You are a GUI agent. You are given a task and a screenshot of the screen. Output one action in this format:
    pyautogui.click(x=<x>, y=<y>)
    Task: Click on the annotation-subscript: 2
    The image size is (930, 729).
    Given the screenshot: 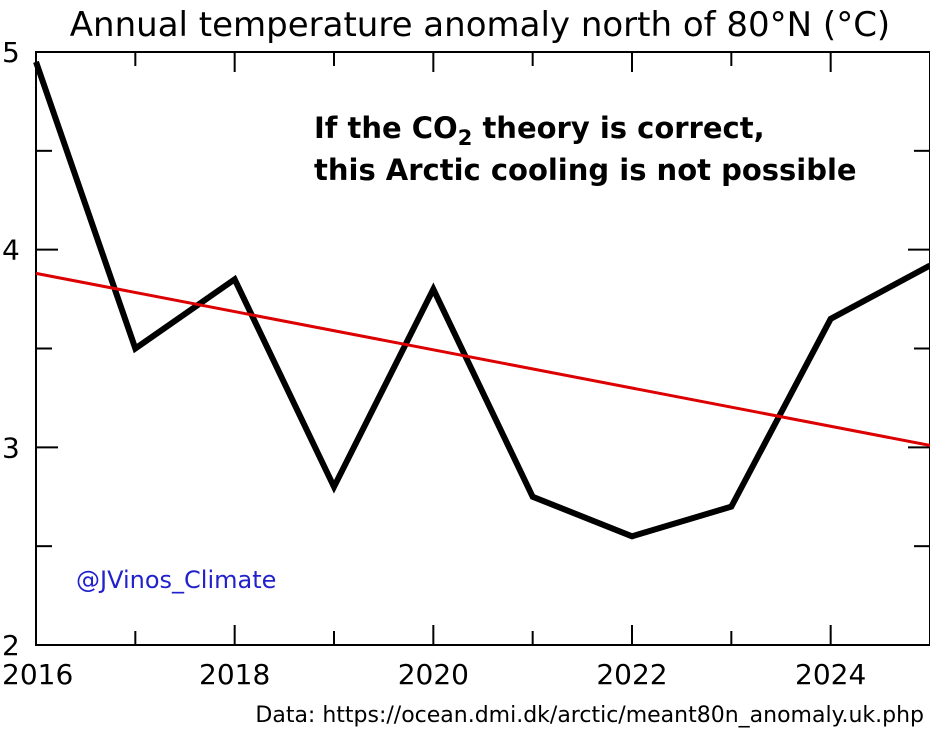 What is the action you would take?
    pyautogui.click(x=465, y=138)
    